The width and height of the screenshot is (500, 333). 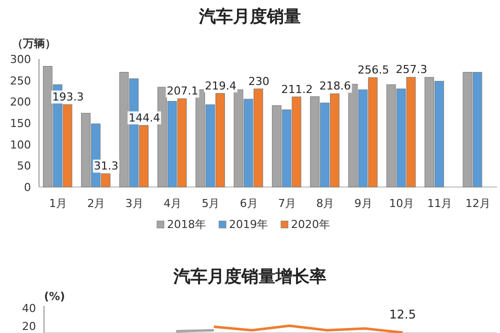 I want to click on legend-label: 2019年, so click(x=248, y=224).